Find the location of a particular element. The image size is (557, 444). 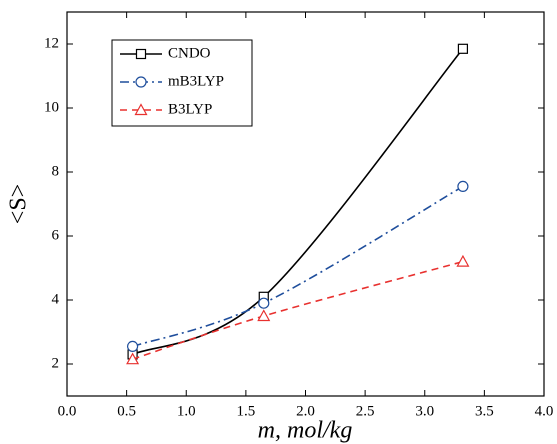

x-tick-label: 1.0 is located at coordinates (186, 411).